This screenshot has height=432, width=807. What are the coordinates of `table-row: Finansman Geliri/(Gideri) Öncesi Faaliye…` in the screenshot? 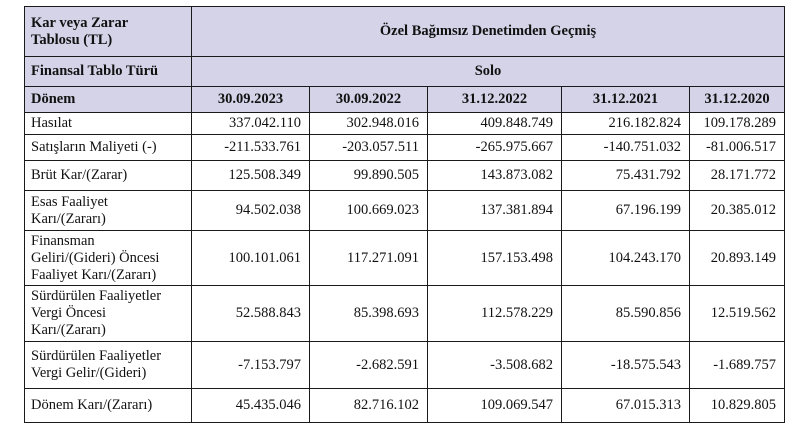 It's located at (405, 258).